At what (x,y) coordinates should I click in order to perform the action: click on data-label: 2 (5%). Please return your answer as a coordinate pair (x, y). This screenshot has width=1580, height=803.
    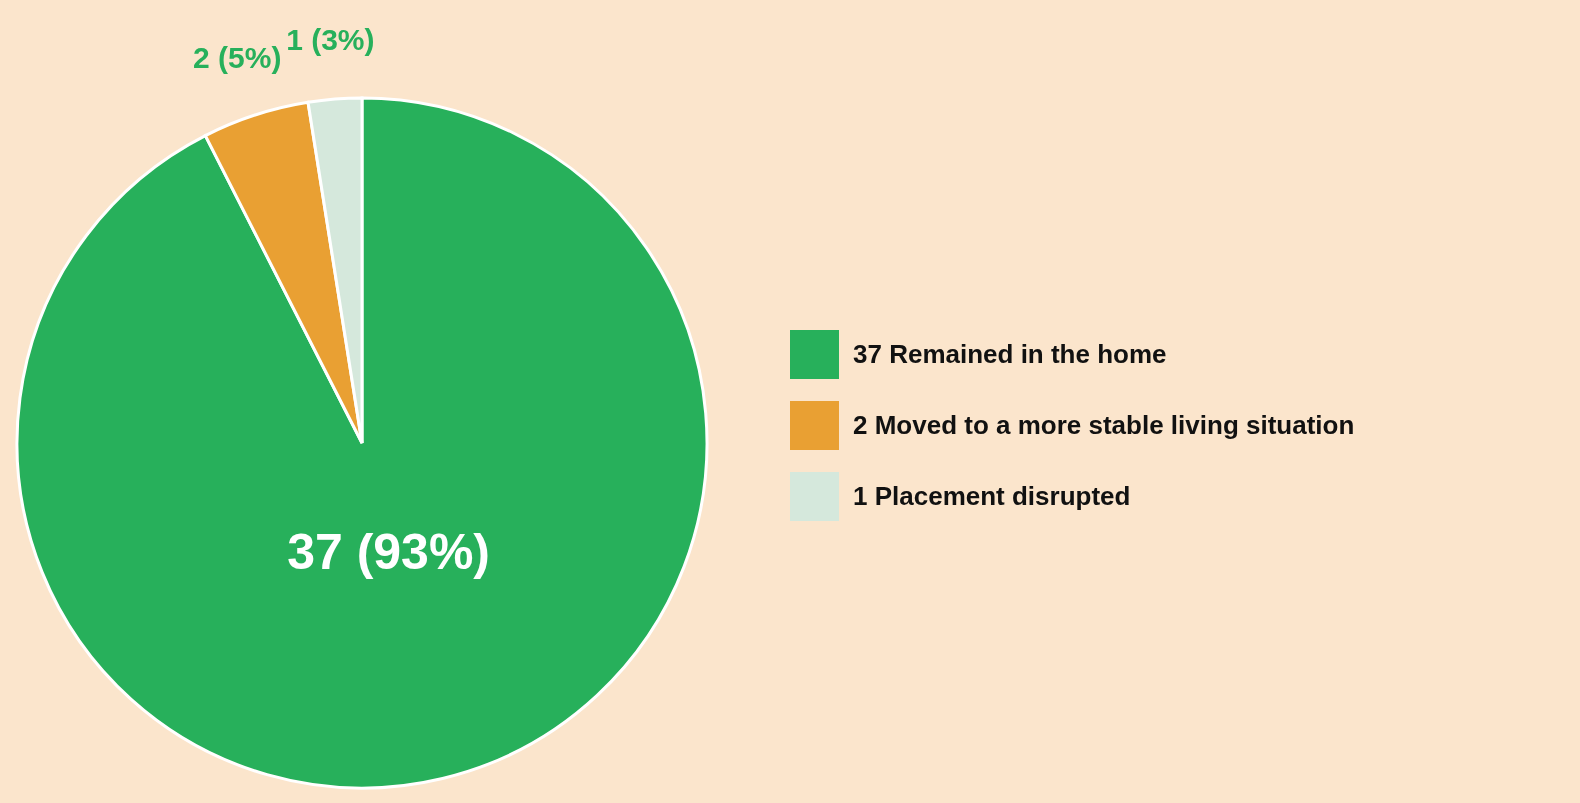
    Looking at the image, I should click on (237, 58).